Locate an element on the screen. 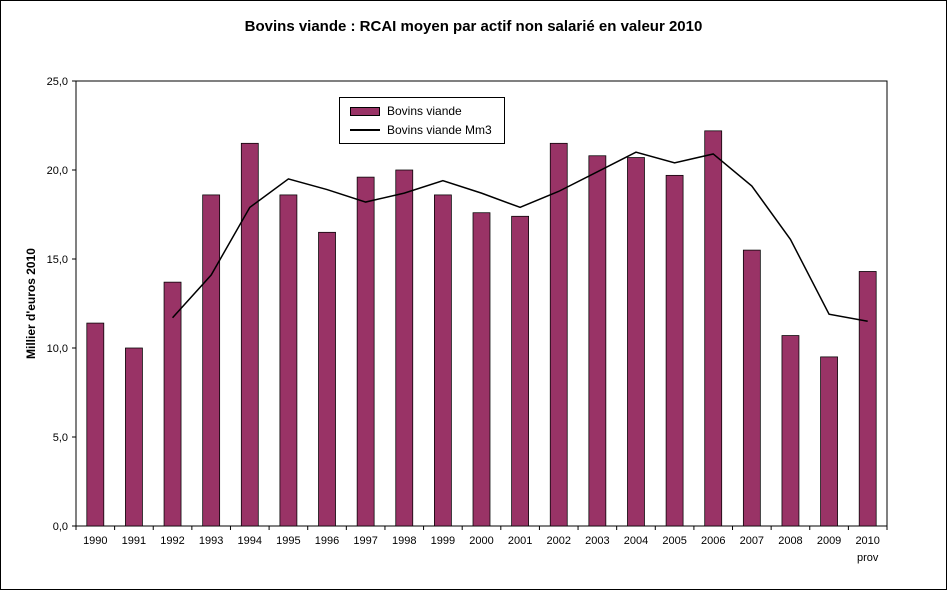 The height and width of the screenshot is (590, 947). y-tick-label: 0,0 is located at coordinates (60, 527).